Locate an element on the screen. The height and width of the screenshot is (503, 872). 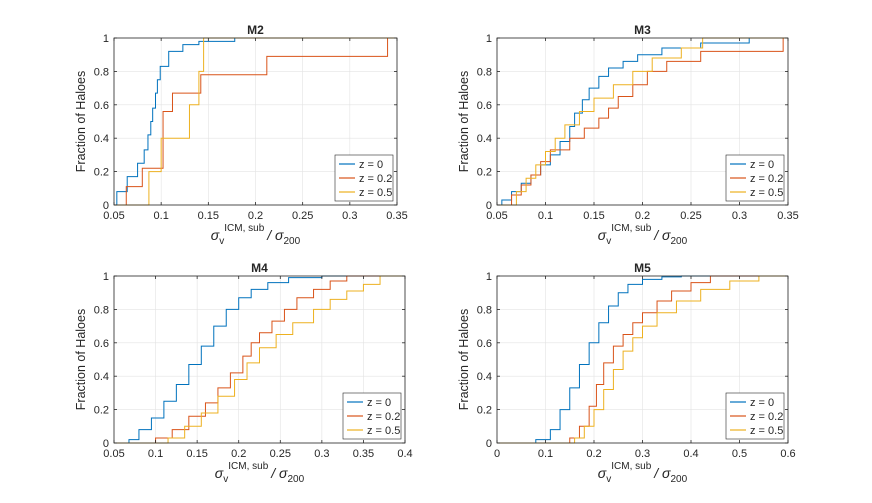
x-tick-label: 0.5 is located at coordinates (739, 454).